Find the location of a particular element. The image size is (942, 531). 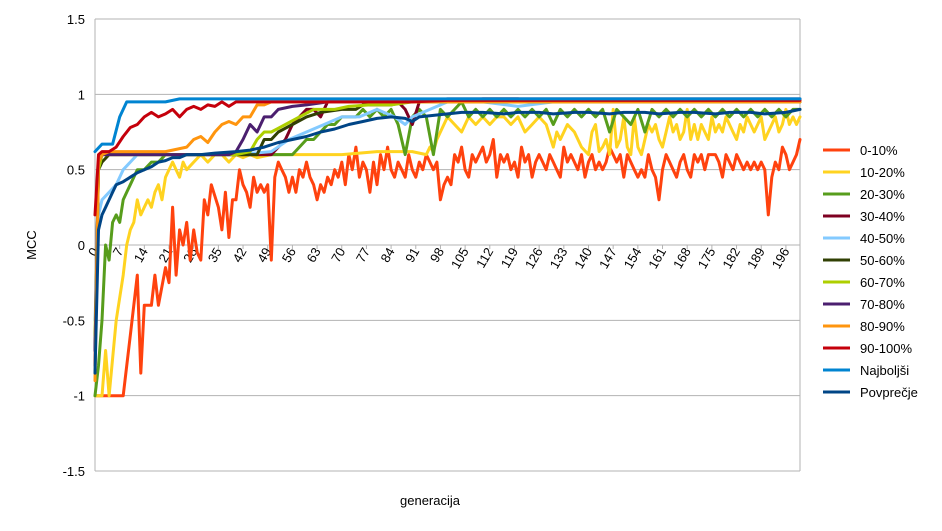

x-tick-label: 189 is located at coordinates (756, 258).